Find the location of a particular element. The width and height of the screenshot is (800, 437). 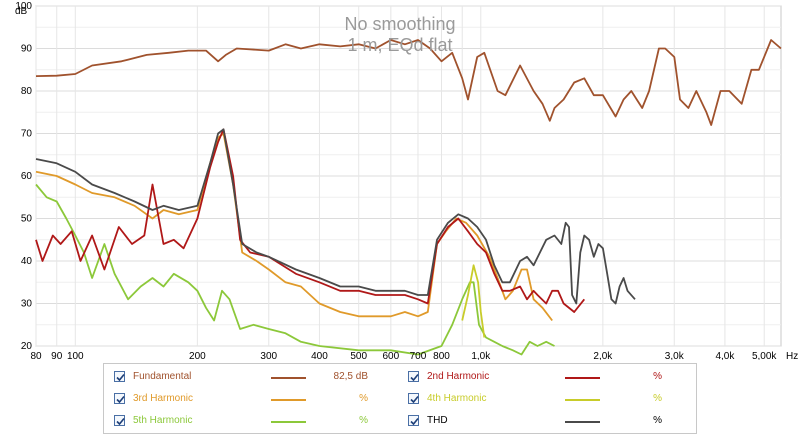

legend-item-2nd-harmonic: 2nd Harmonic % is located at coordinates (547, 378).